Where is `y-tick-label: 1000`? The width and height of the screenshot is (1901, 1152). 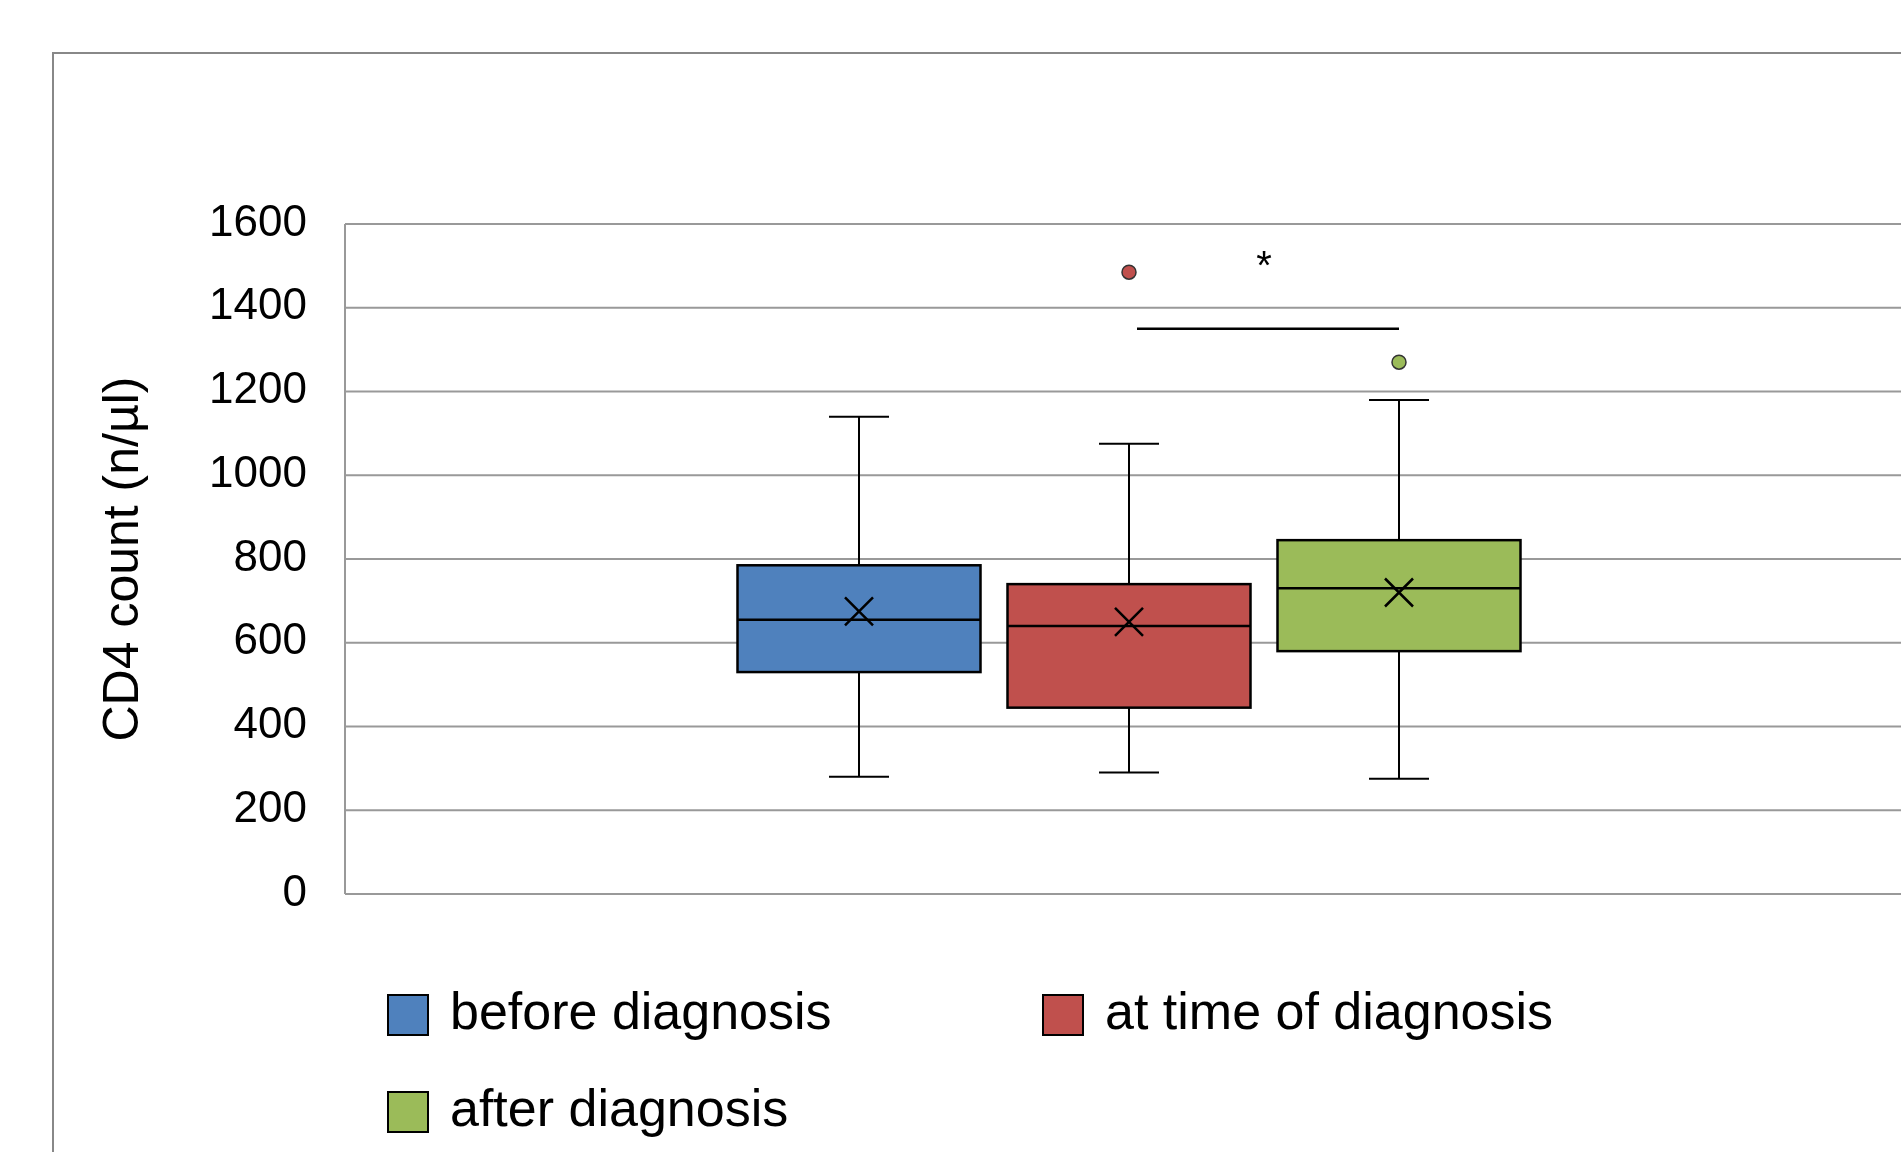
y-tick-label: 1000 is located at coordinates (258, 471).